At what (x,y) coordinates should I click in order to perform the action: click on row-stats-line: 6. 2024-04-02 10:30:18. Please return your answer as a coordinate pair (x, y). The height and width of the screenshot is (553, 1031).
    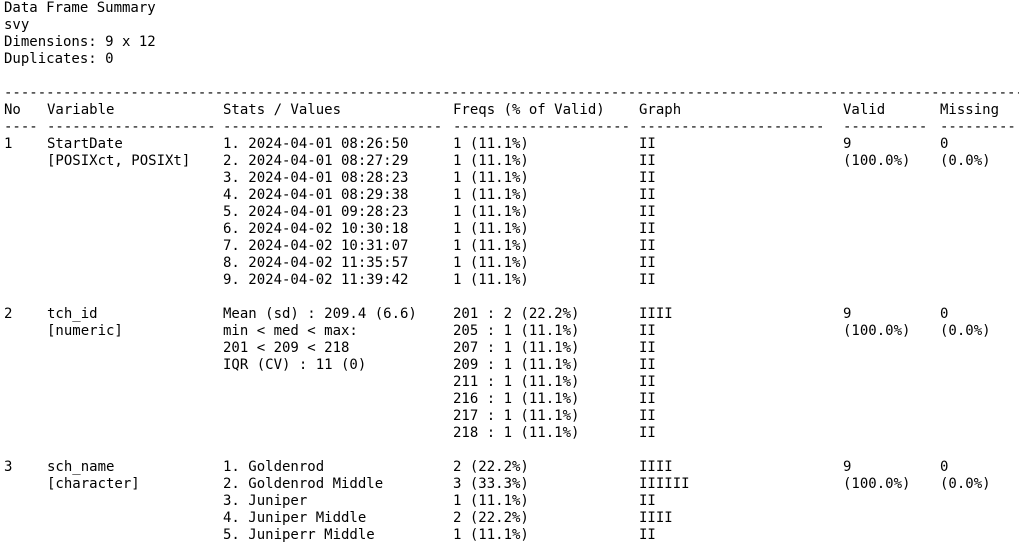
    Looking at the image, I should click on (316, 229).